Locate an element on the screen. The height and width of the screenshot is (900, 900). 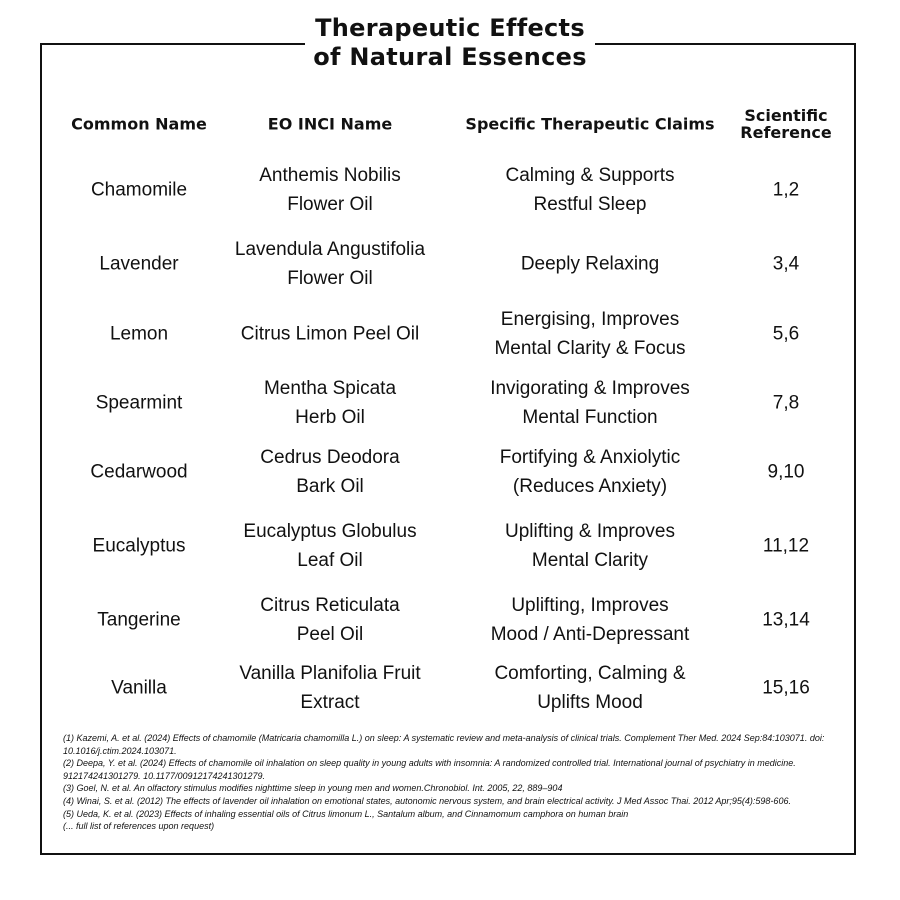
table-cell-line: Uplifting, Improves is located at coordinates (590, 605).